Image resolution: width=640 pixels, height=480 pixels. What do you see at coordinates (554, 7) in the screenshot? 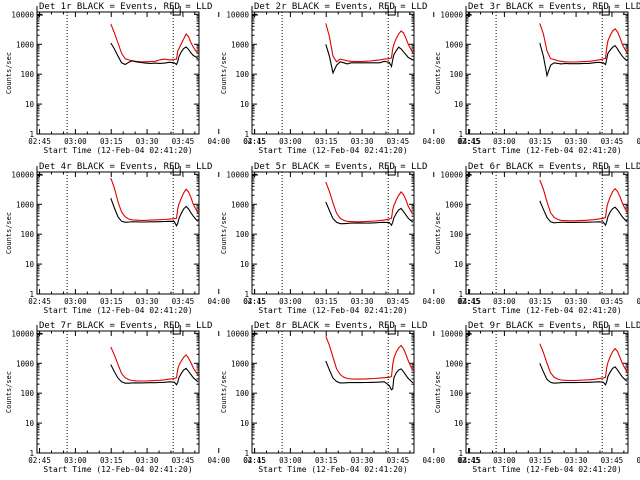
I see `panel-title: Det 3r BLACK = Events, RED = LLD` at bounding box center [554, 7].